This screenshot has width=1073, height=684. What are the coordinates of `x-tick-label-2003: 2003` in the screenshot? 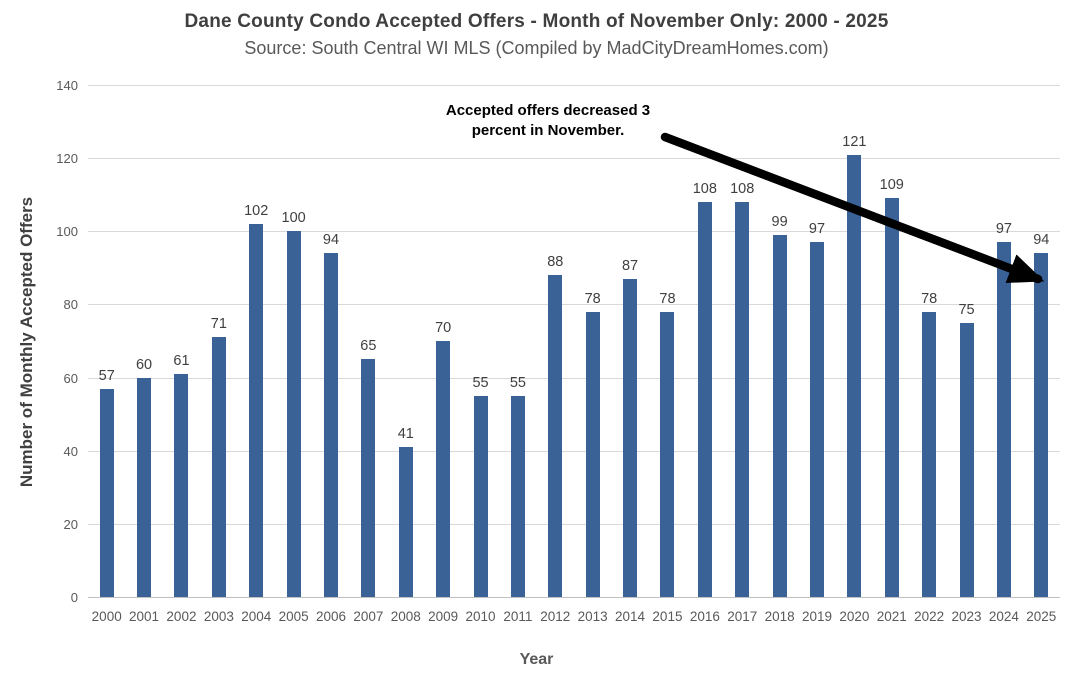 It's located at (218, 616).